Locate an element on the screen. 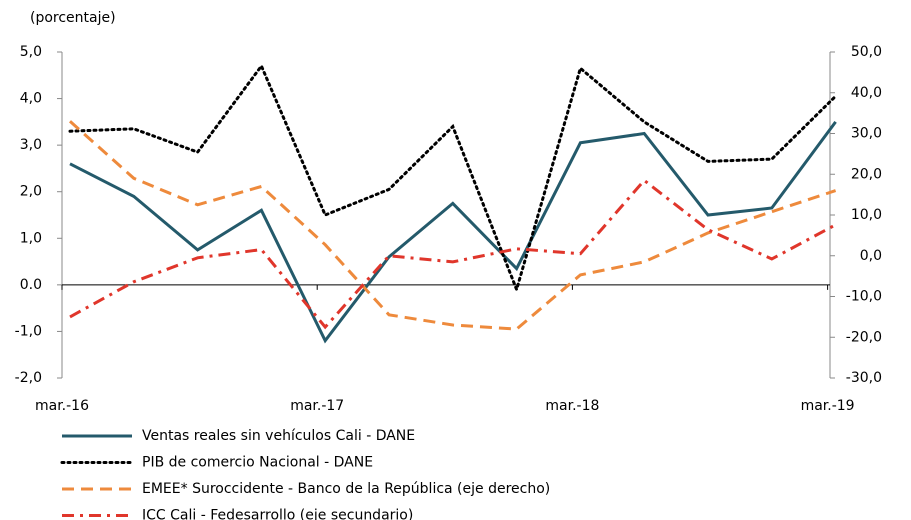 The image size is (911, 520). x-tick-label: mar.-16 is located at coordinates (62, 406).